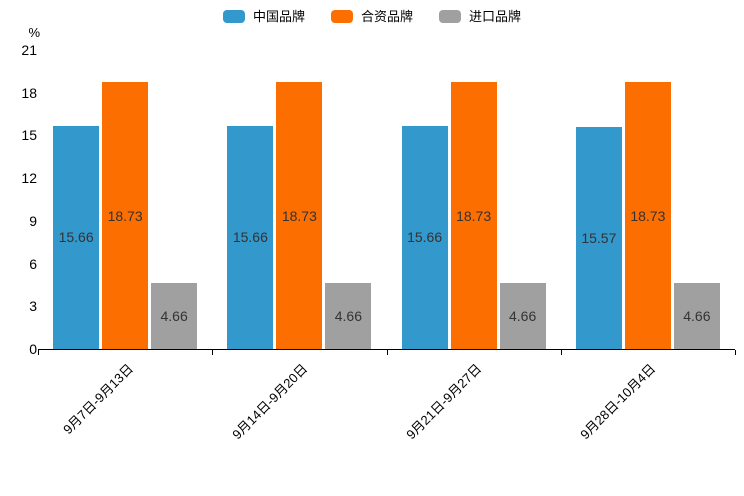 The height and width of the screenshot is (496, 744). Describe the element at coordinates (278, 16) in the screenshot. I see `legend-label: 中国品牌` at that location.